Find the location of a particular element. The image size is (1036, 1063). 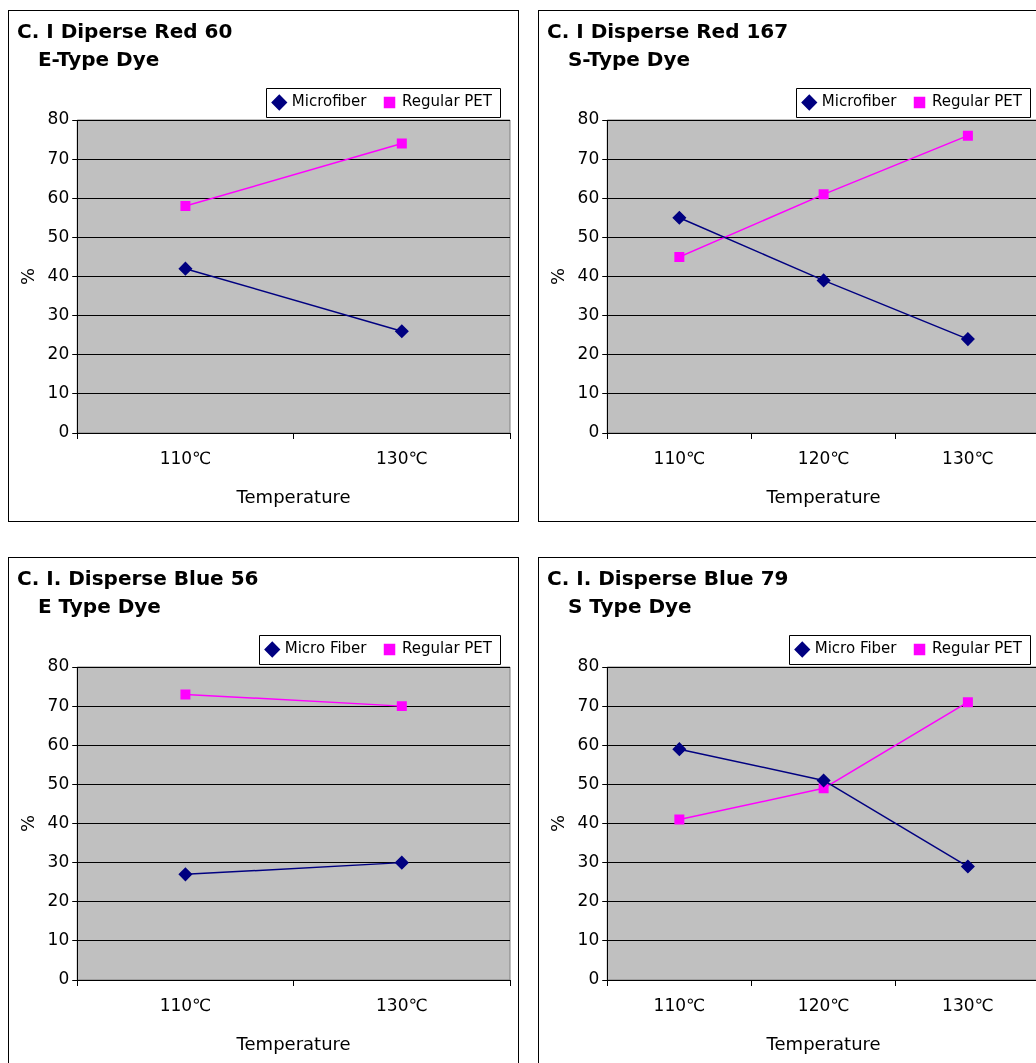

chart-title: C. I Disperse Red 167 S-Type Dye is located at coordinates (668, 45).